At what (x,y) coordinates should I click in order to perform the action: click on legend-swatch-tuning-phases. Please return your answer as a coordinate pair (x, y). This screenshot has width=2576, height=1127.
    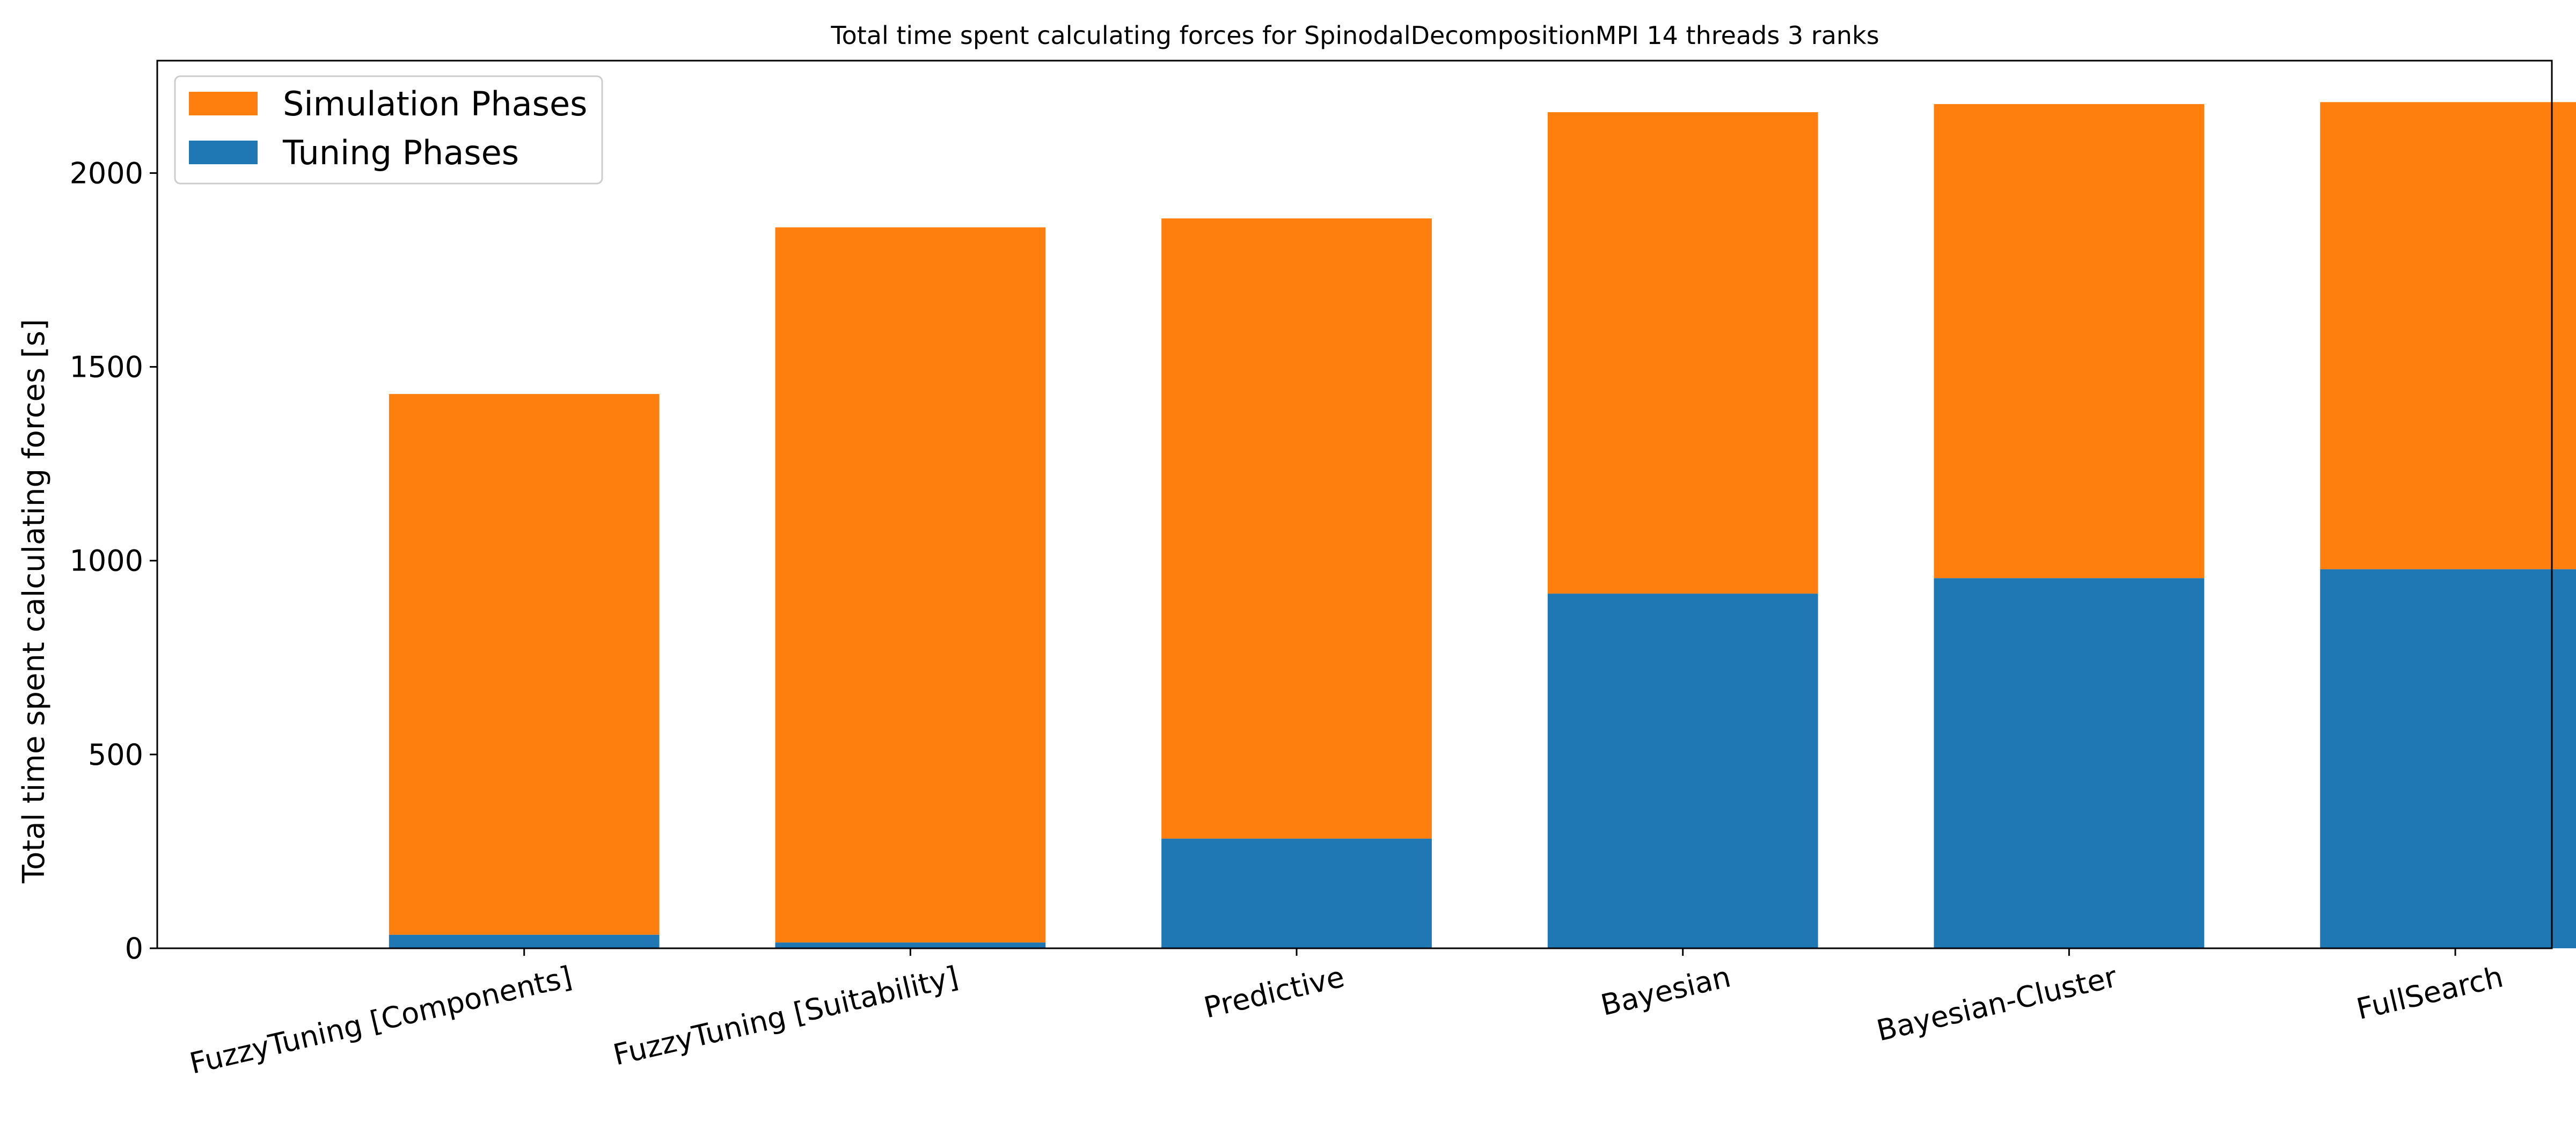
    Looking at the image, I should click on (223, 152).